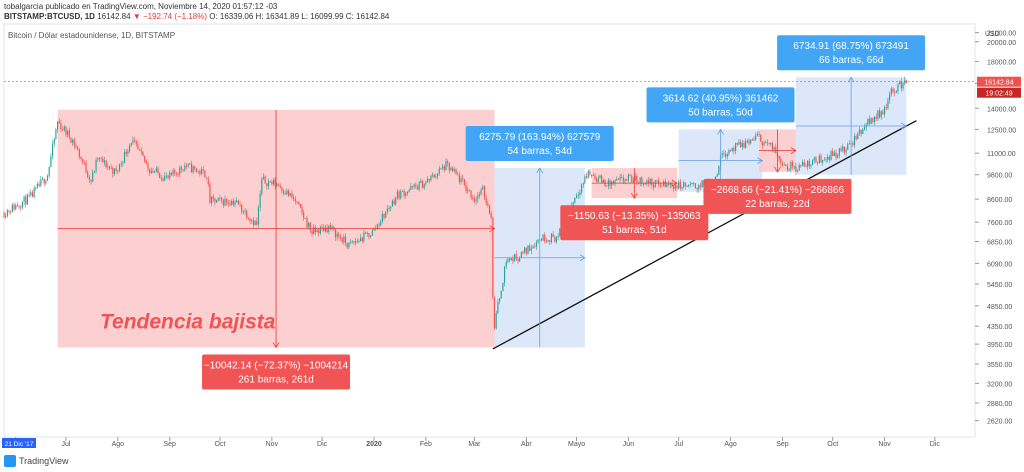 This screenshot has height=472, width=1024. I want to click on symbol-name: BITSTAMP:BTCUSD, 1D, so click(49, 16).